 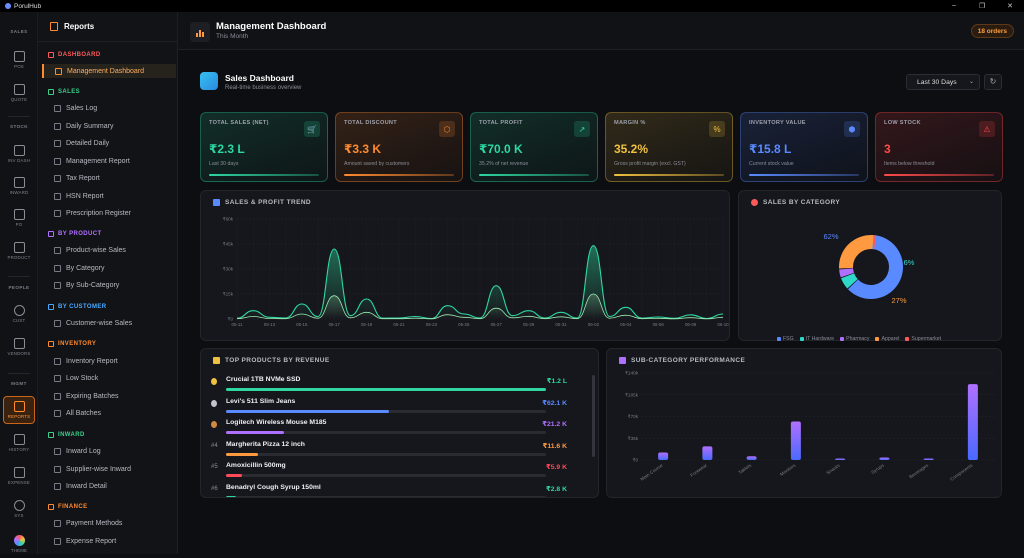 I want to click on minimize-button: –, so click(x=954, y=6).